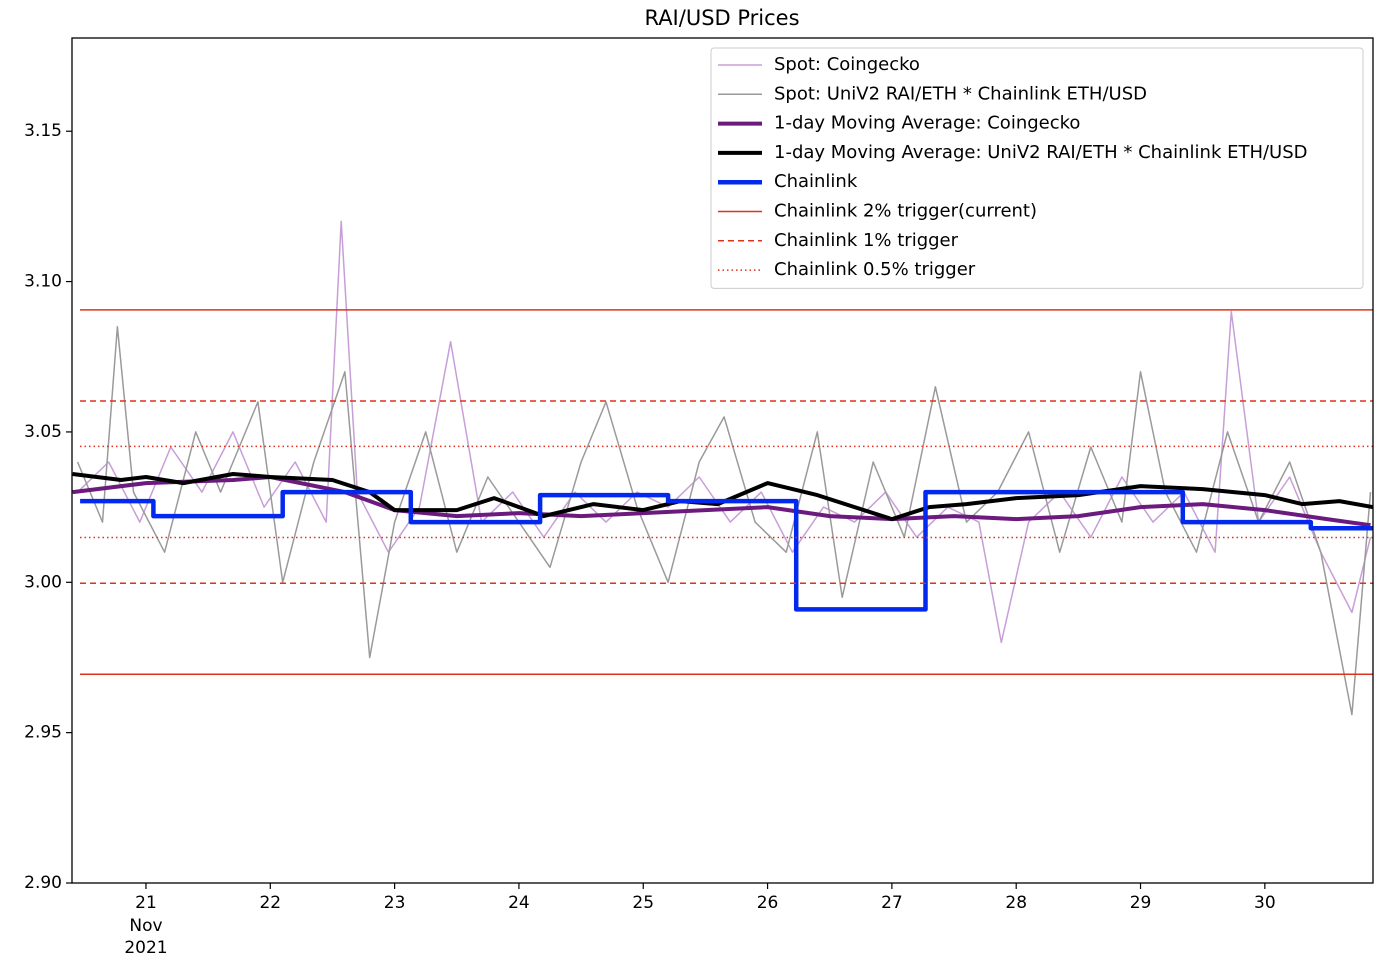 The image size is (1400, 966). What do you see at coordinates (145, 926) in the screenshot?
I see `x-tick-sublabel: Nov` at bounding box center [145, 926].